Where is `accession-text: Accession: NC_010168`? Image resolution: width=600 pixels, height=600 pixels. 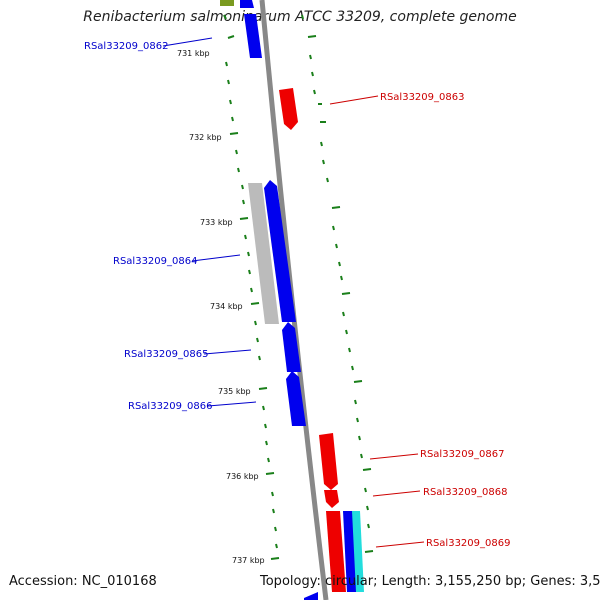
accession-text: Accession: NC_010168 is located at coordinates (83, 581).